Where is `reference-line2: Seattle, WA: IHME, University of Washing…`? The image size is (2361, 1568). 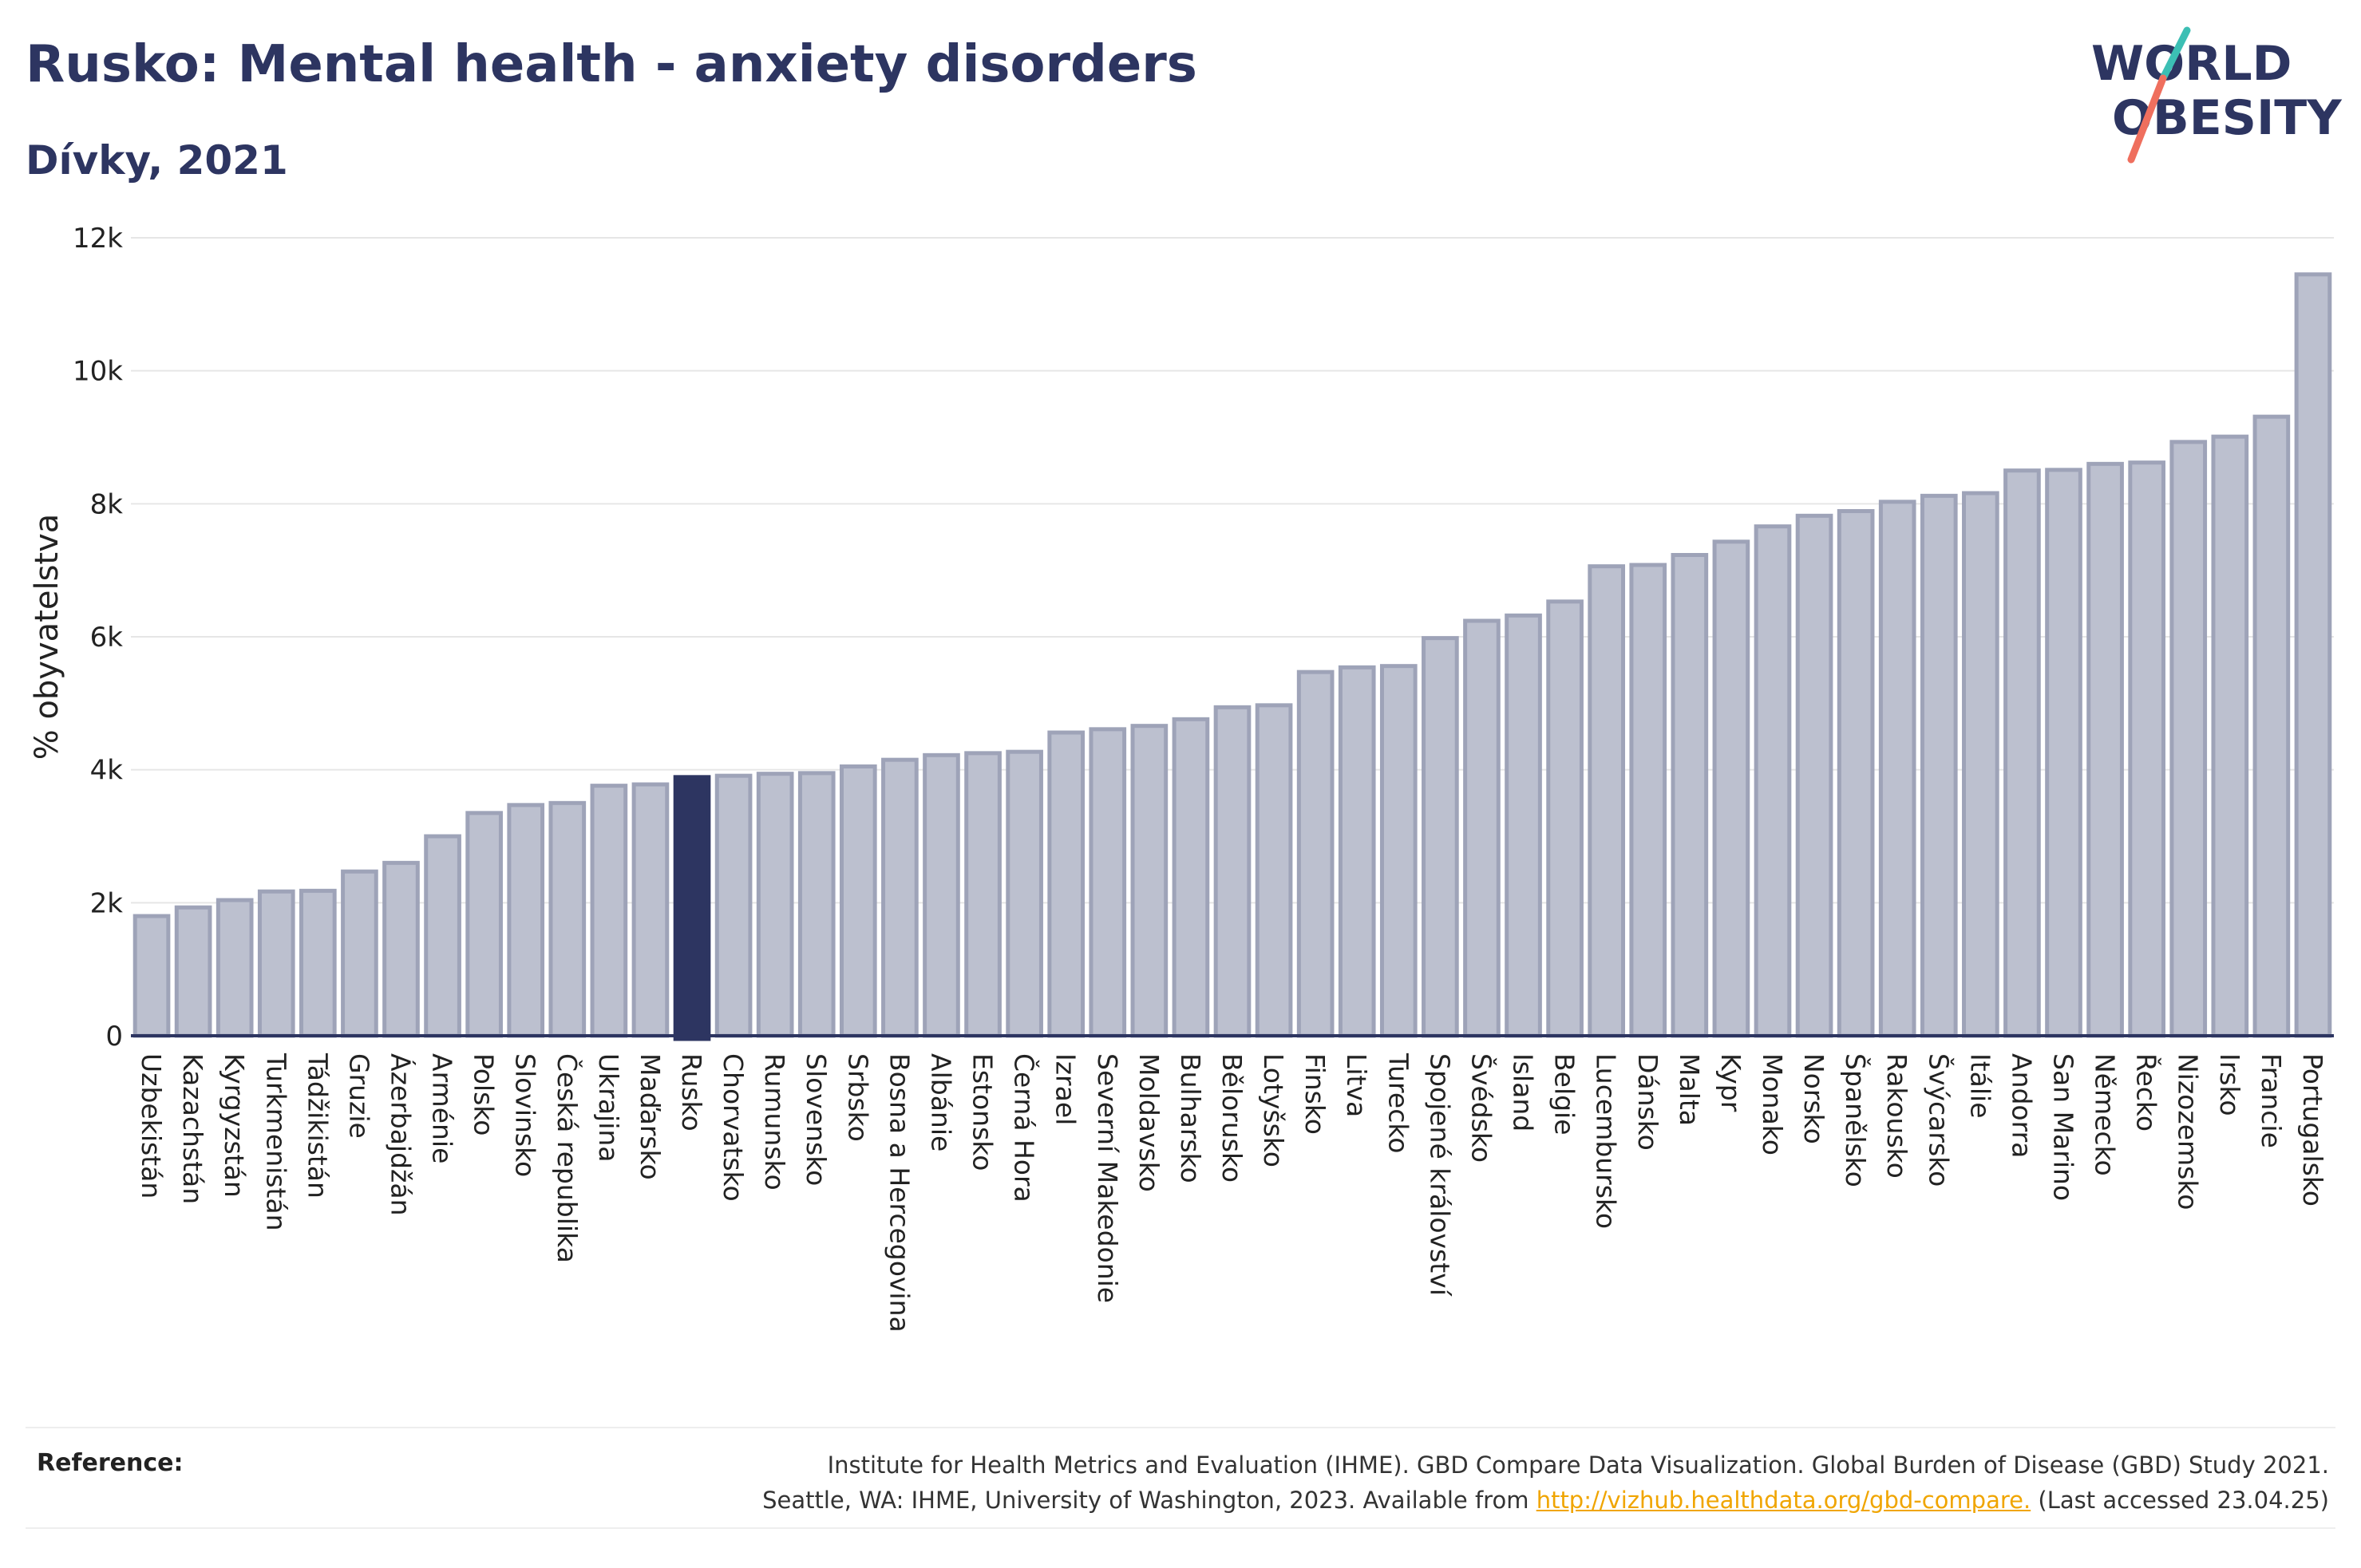
reference-line2: Seattle, WA: IHME, University of Washing… is located at coordinates (1545, 1500).